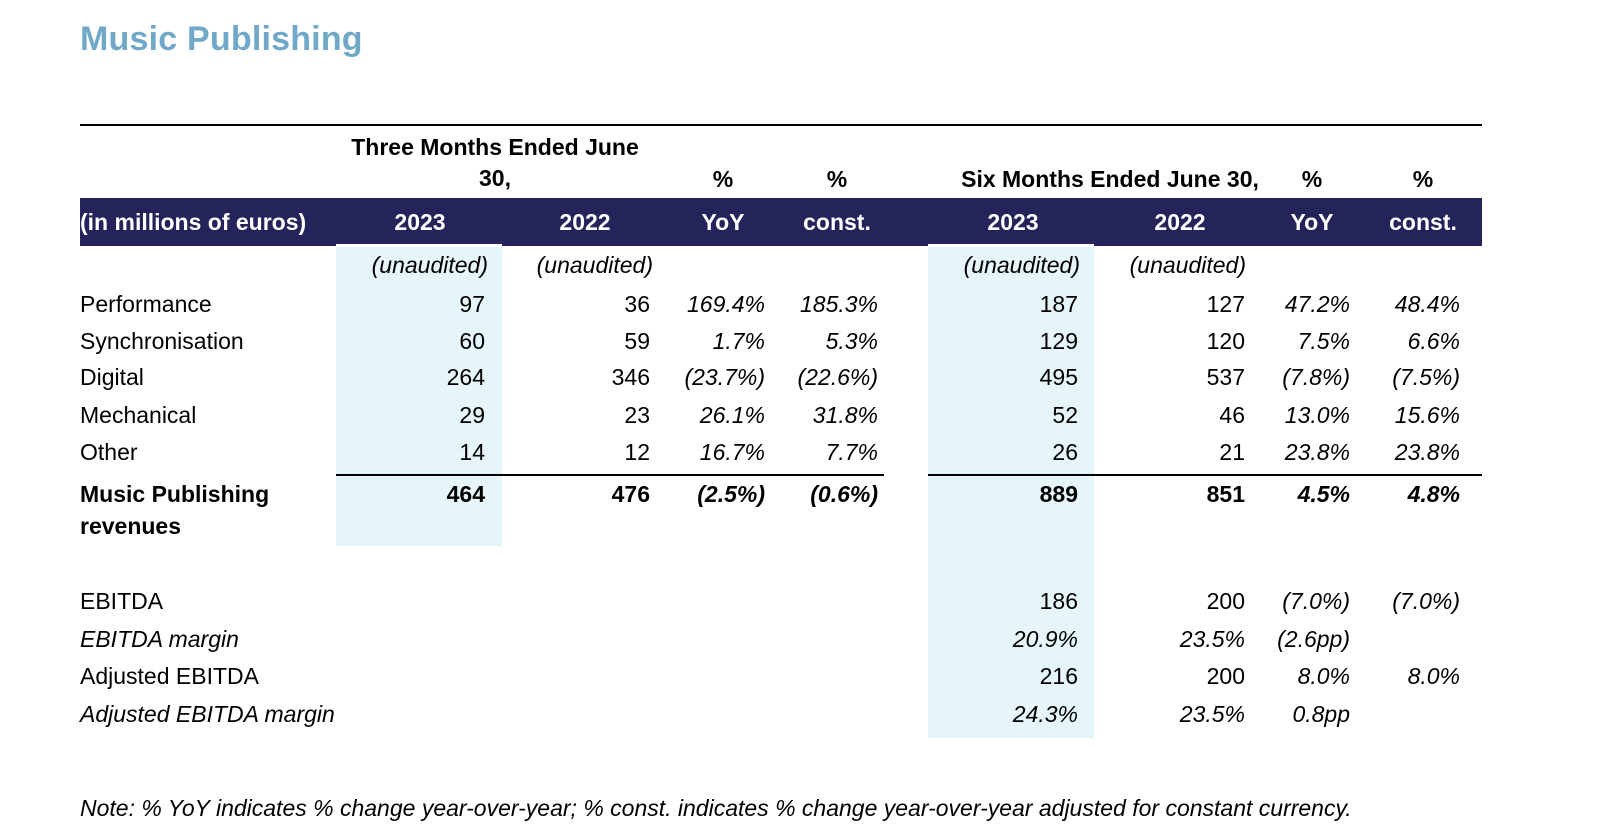 The height and width of the screenshot is (840, 1618). I want to click on highlight-h1-2023-column, so click(1011, 489).